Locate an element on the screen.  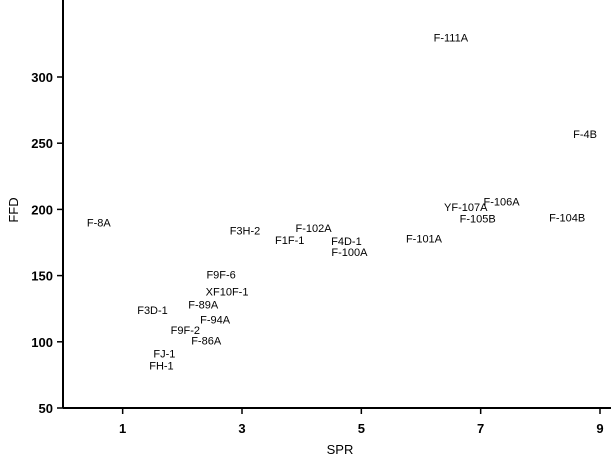
y-axis-ticks: 50 100 150 200 250 300 is located at coordinates (47, 243).